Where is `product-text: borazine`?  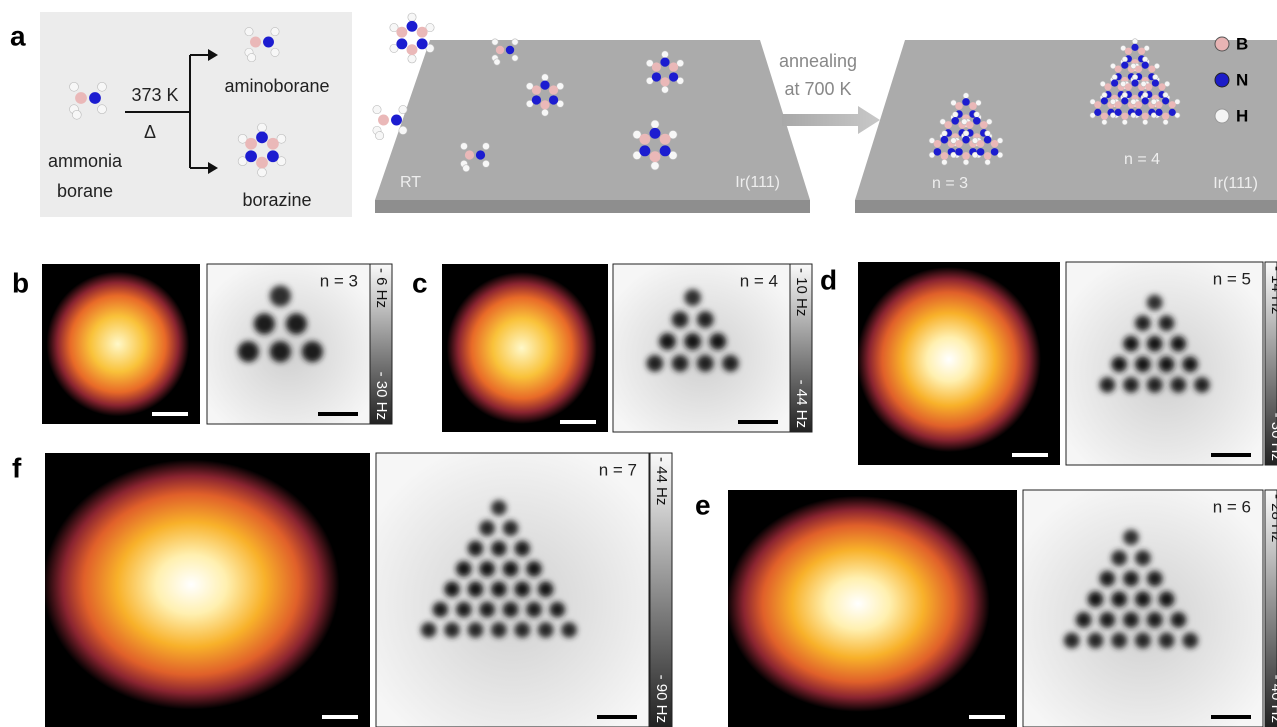
product-text: borazine is located at coordinates (276, 200).